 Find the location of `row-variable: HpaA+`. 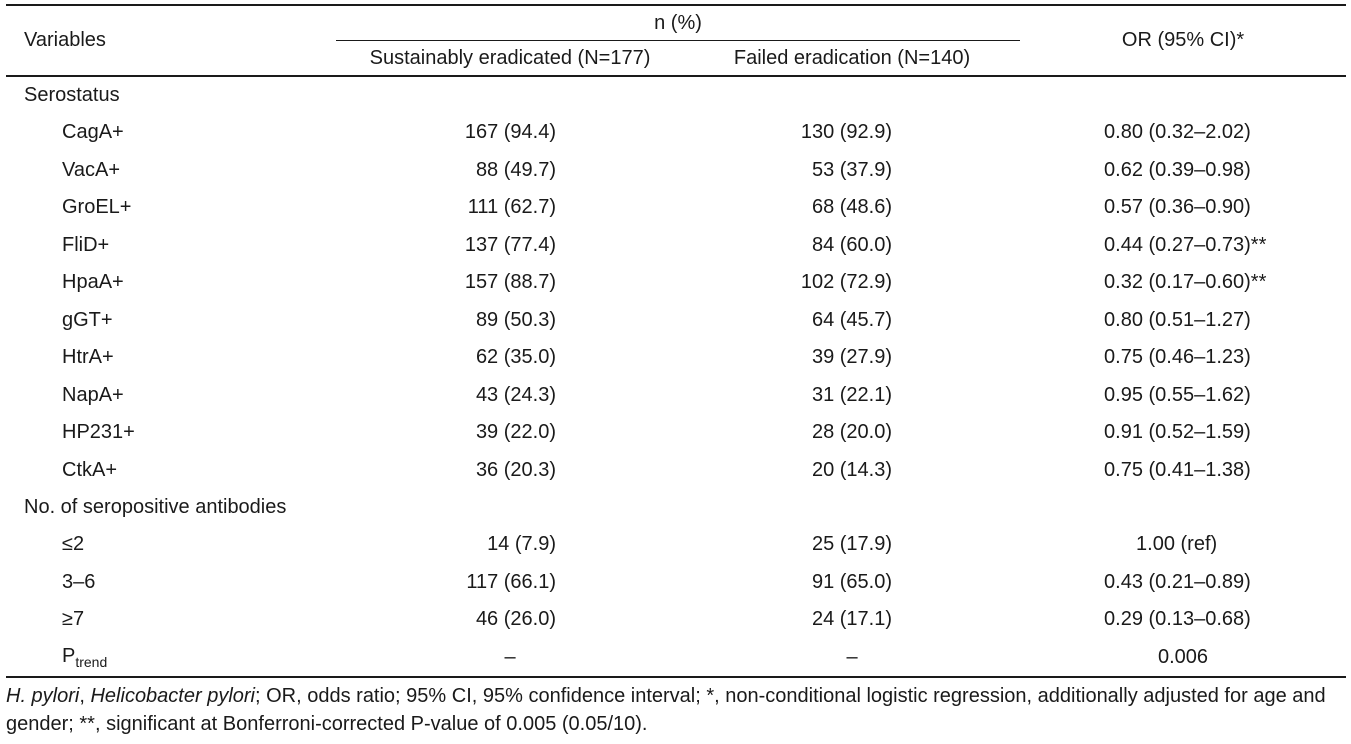

row-variable: HpaA+ is located at coordinates (93, 282).